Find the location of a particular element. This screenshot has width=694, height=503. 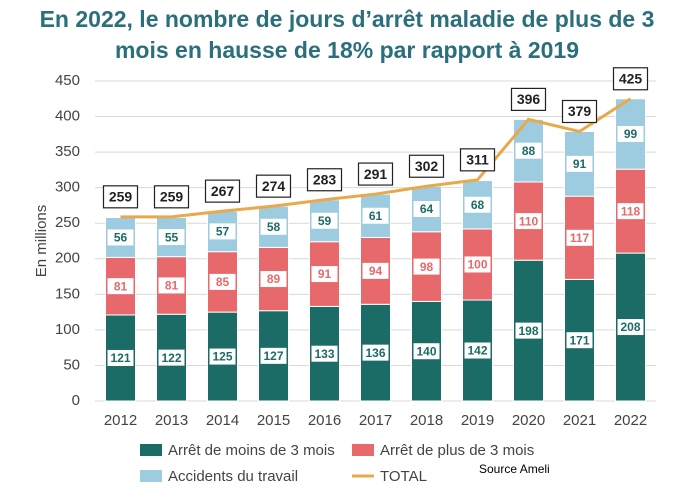

value-label: 57 is located at coordinates (223, 232).